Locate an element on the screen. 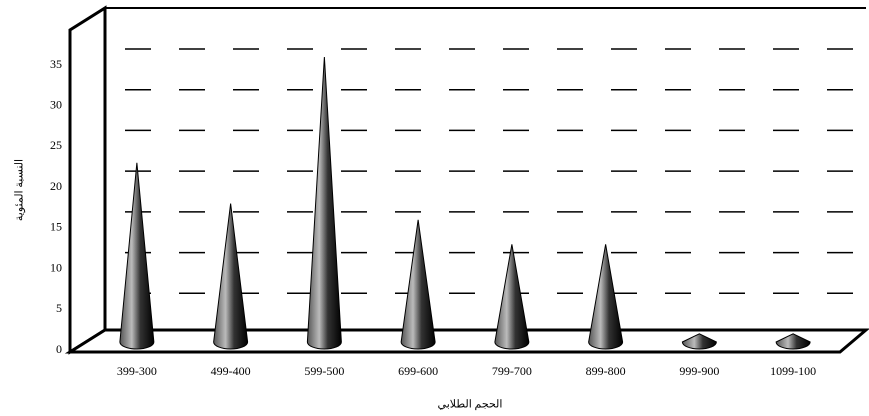  x-tick-label: 499-400 is located at coordinates (231, 371).